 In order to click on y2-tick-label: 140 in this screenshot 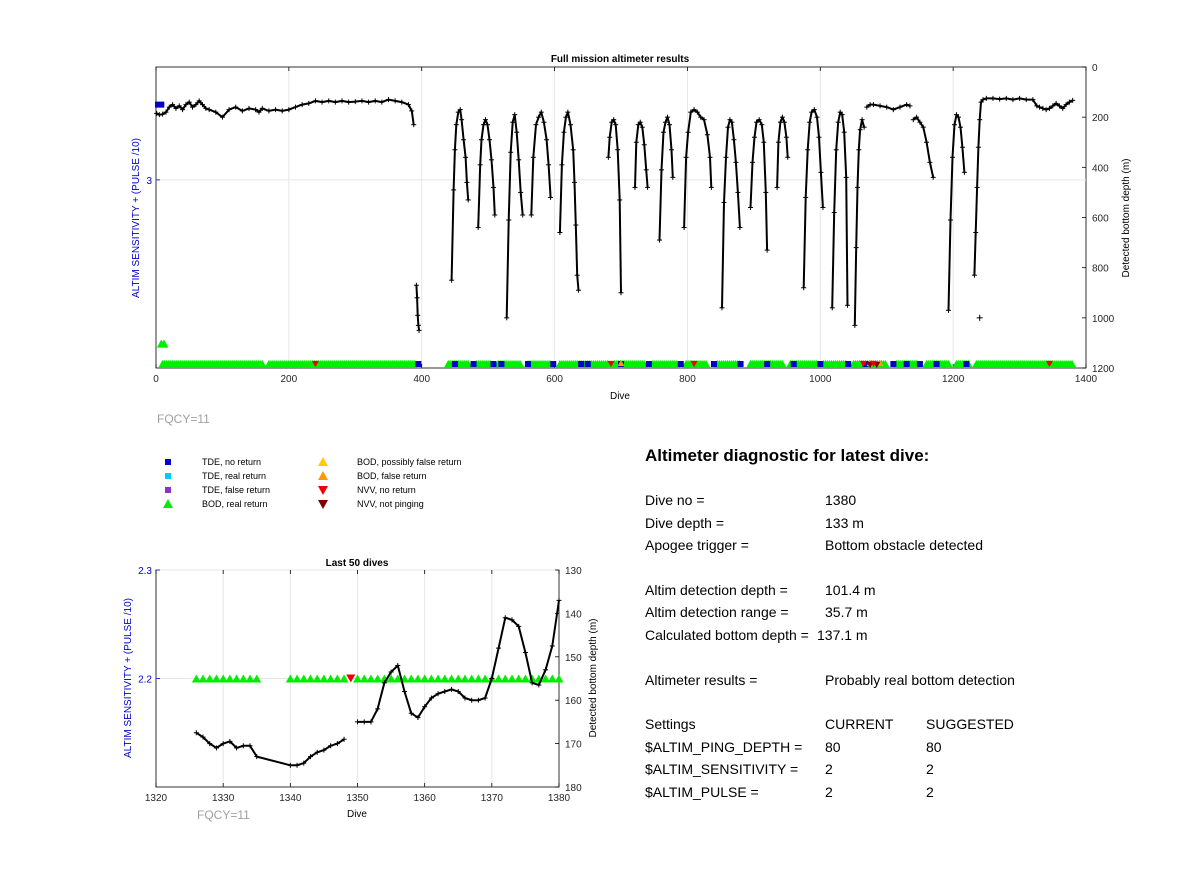, I will do `click(573, 614)`.